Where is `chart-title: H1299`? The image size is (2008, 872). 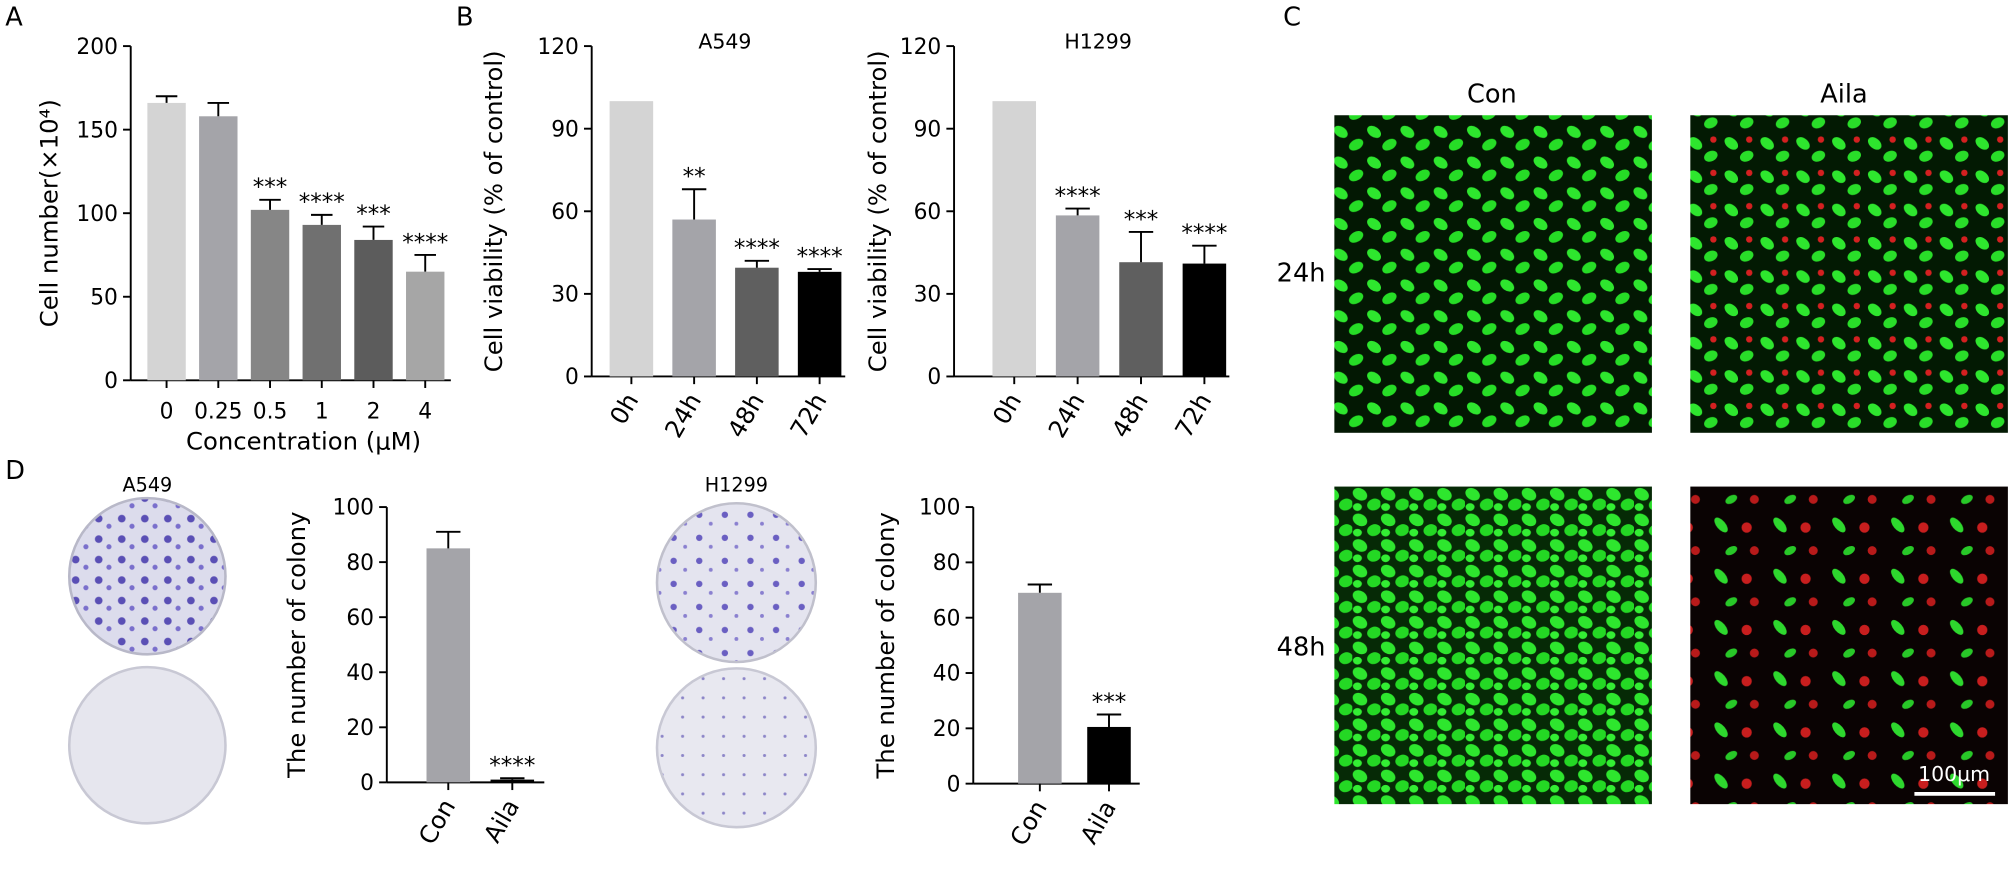 chart-title: H1299 is located at coordinates (1097, 42).